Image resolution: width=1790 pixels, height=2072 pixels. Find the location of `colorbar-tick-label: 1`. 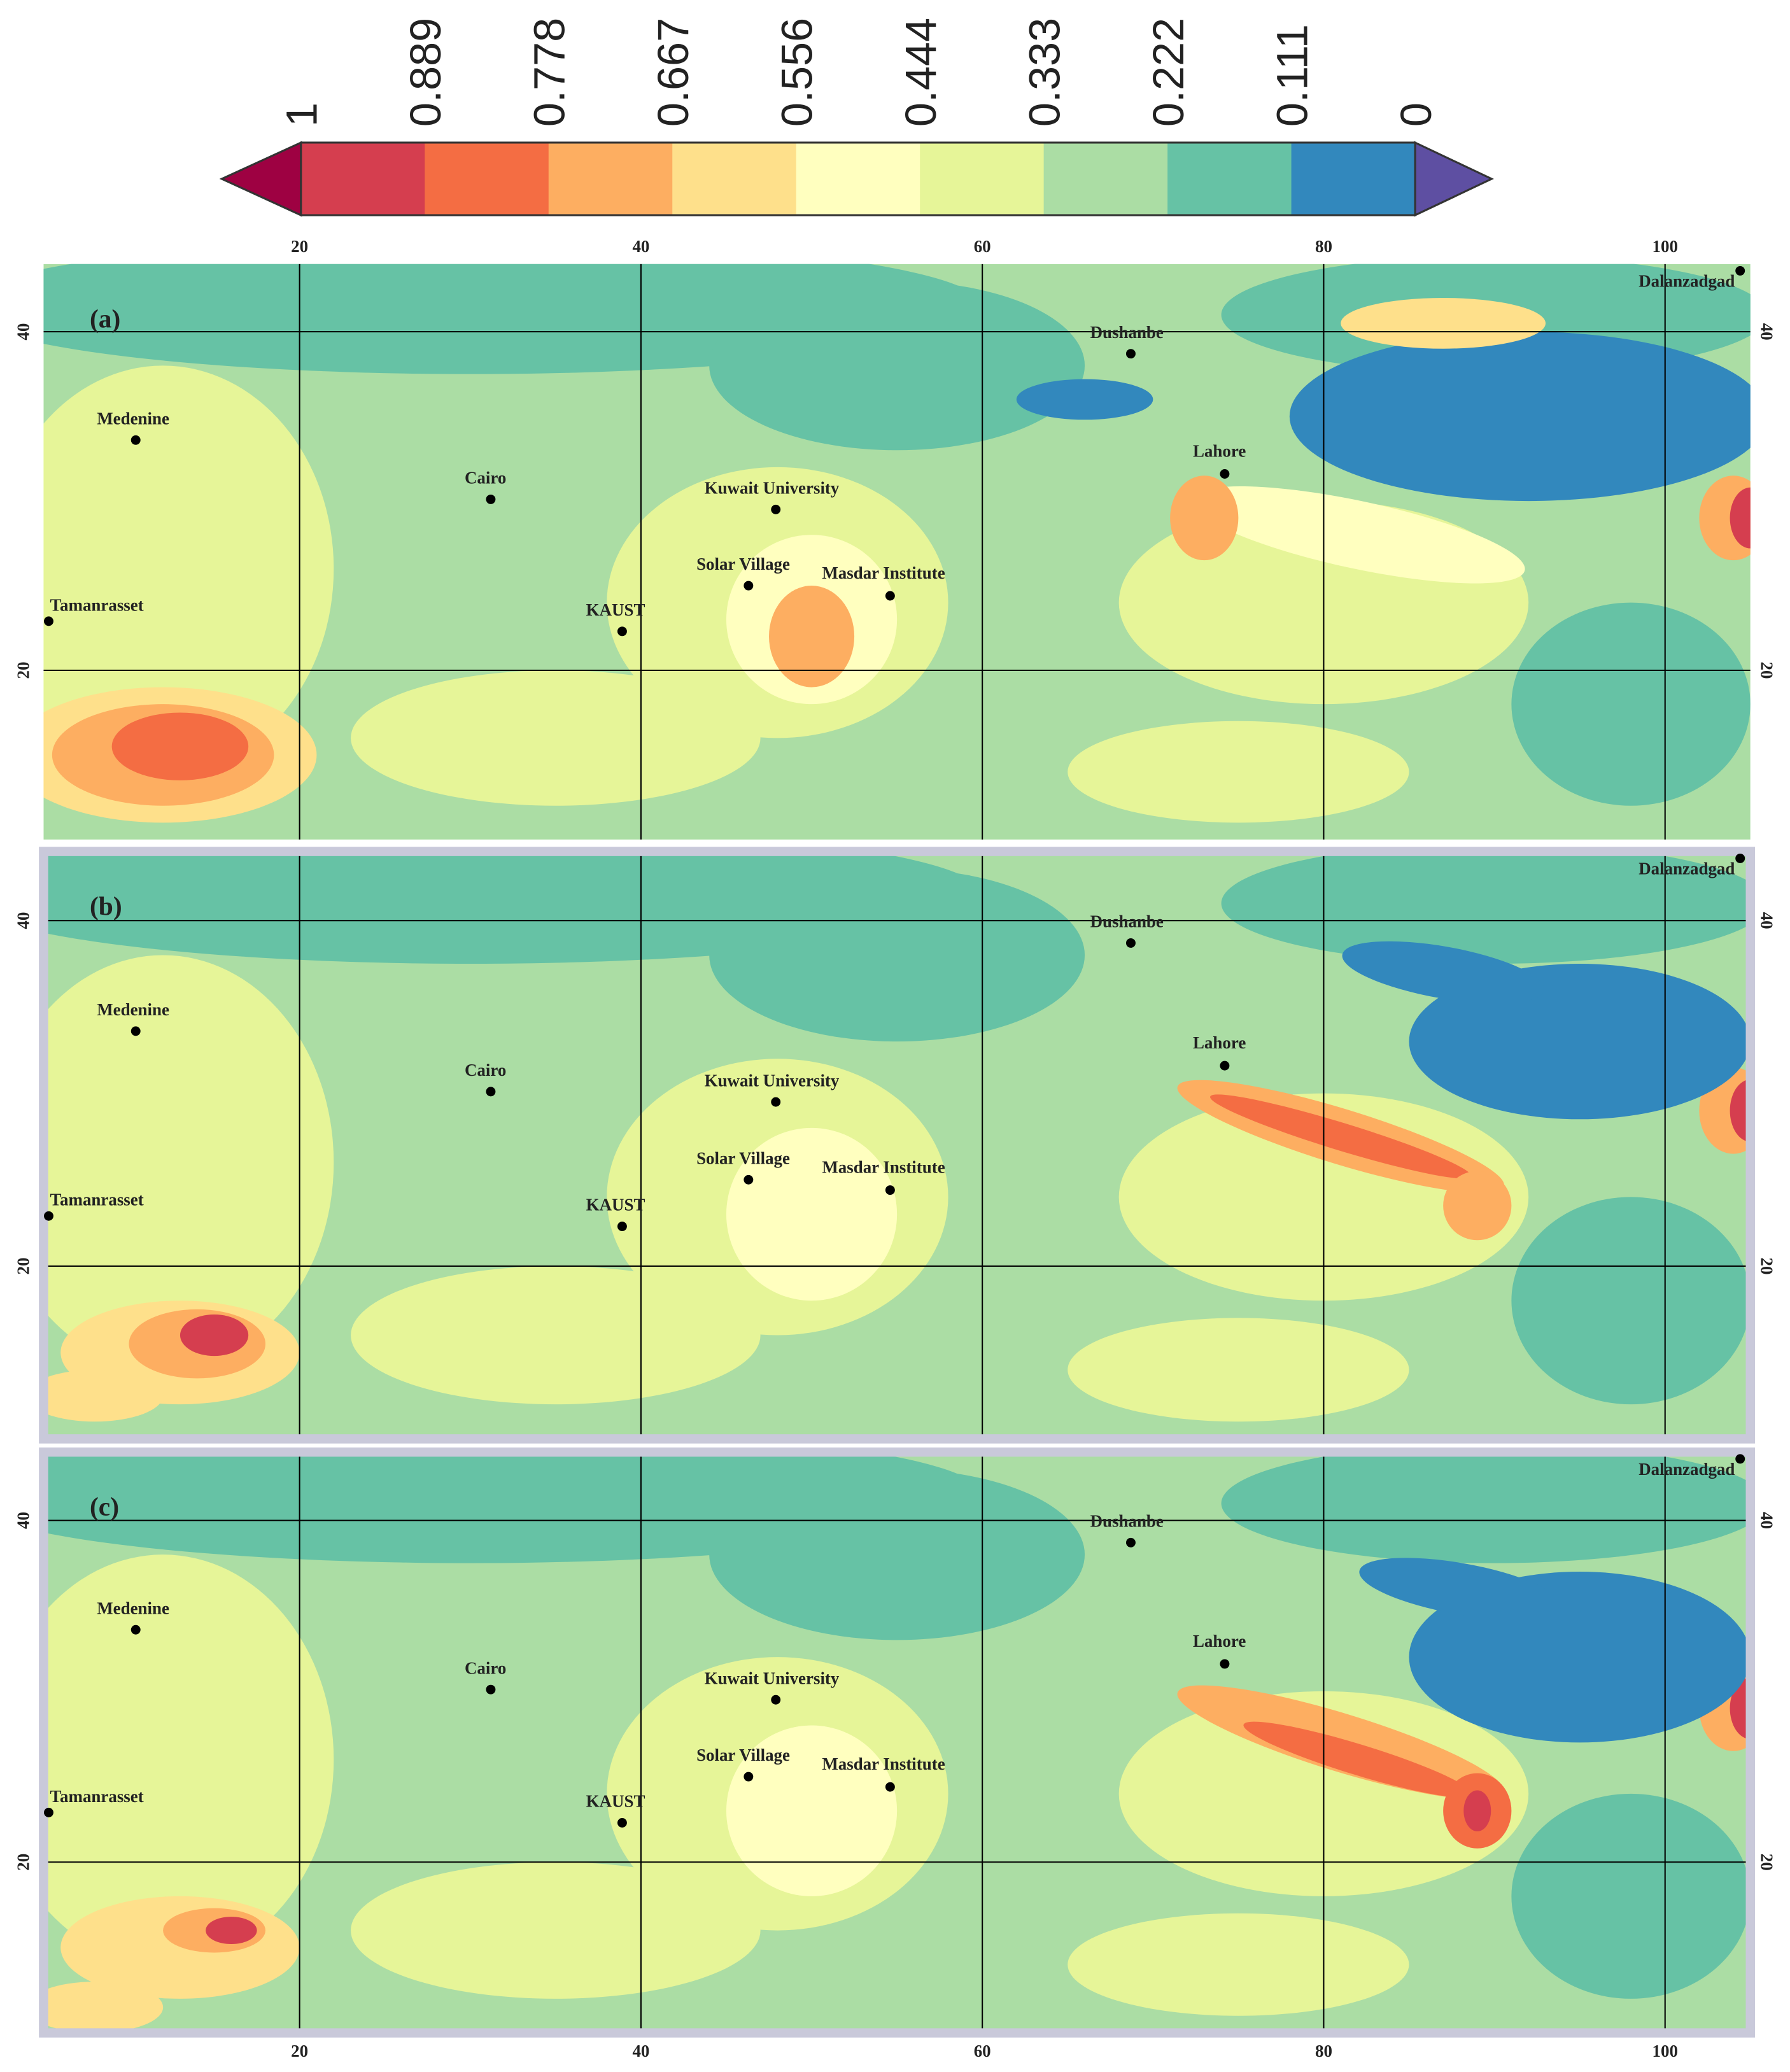

colorbar-tick-label: 1 is located at coordinates (302, 115).